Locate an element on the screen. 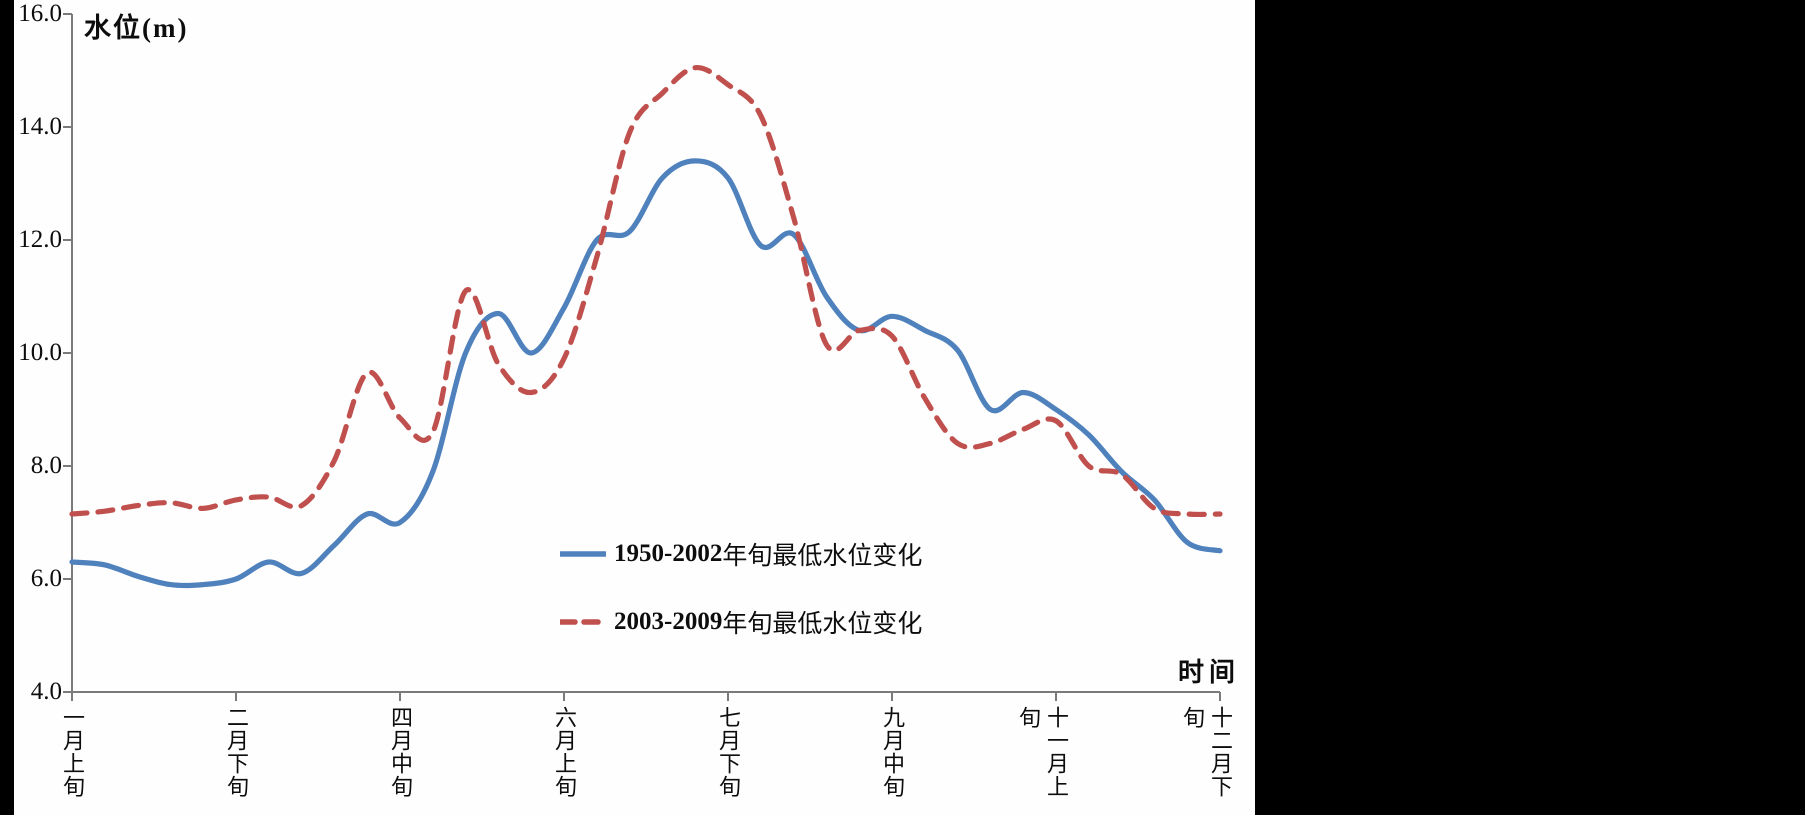 The image size is (1805, 815). y-axis-title: 水位(m) is located at coordinates (136, 28).